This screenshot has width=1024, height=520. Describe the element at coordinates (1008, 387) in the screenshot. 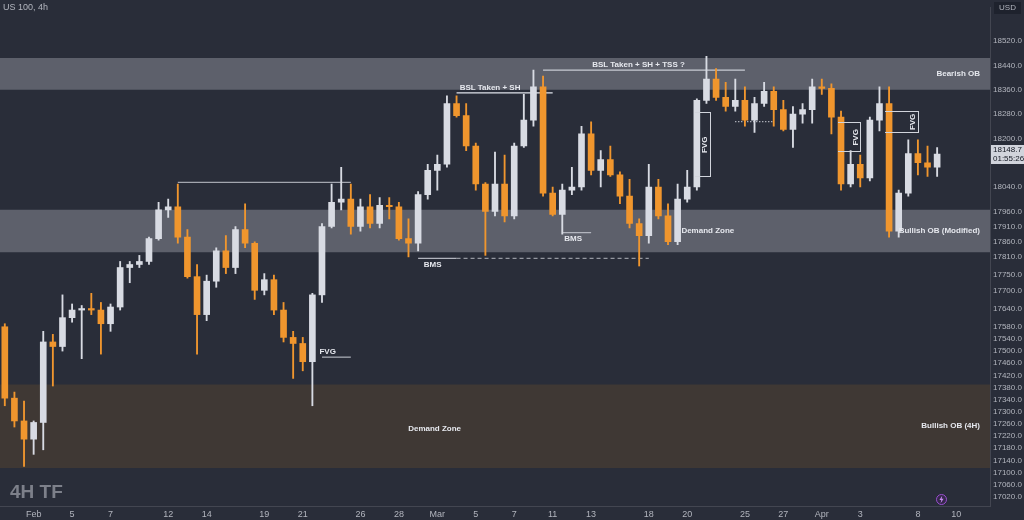

I see `y-tick-label: 17380.0` at that location.